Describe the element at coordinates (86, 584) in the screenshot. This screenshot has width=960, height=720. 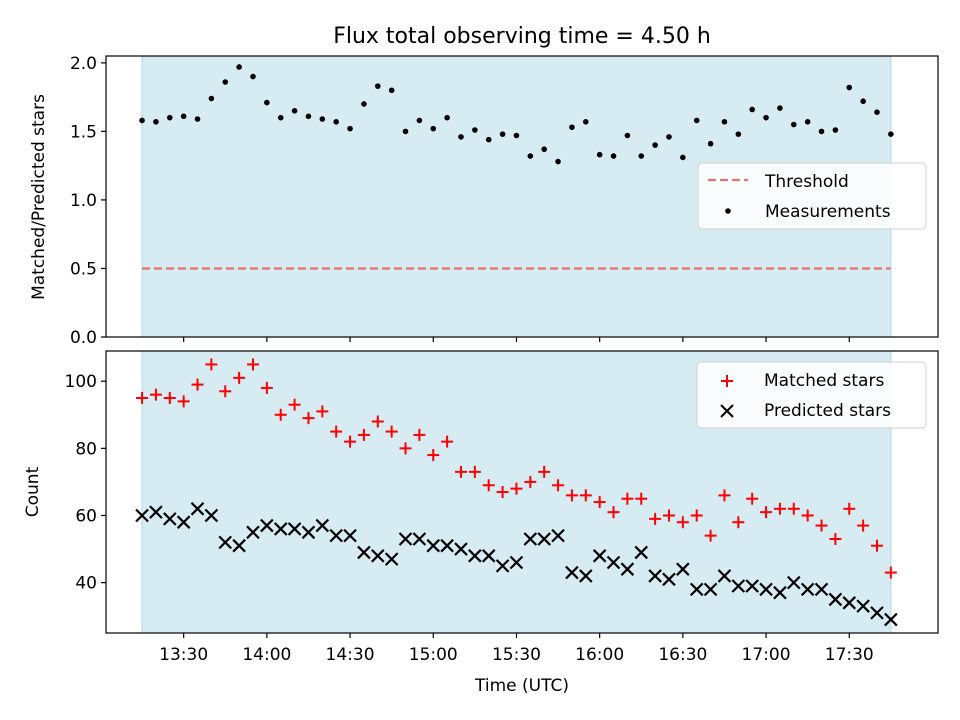
I see `y-tick-label: 40` at that location.